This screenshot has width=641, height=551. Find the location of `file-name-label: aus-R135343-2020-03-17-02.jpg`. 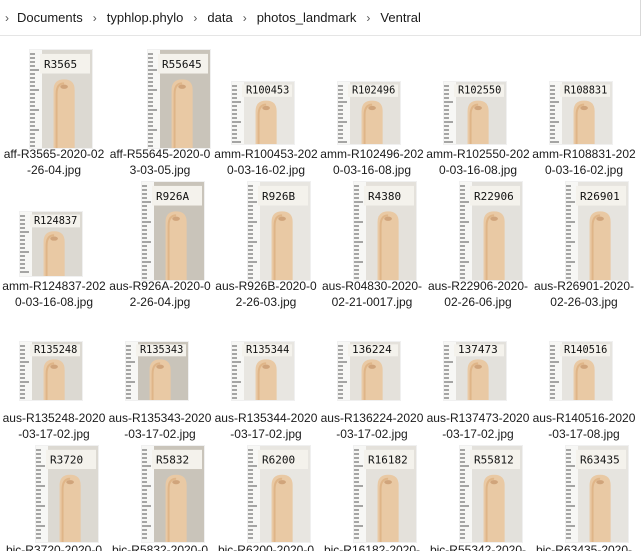

file-name-label: aus-R135343-2020-03-17-02.jpg is located at coordinates (160, 426).